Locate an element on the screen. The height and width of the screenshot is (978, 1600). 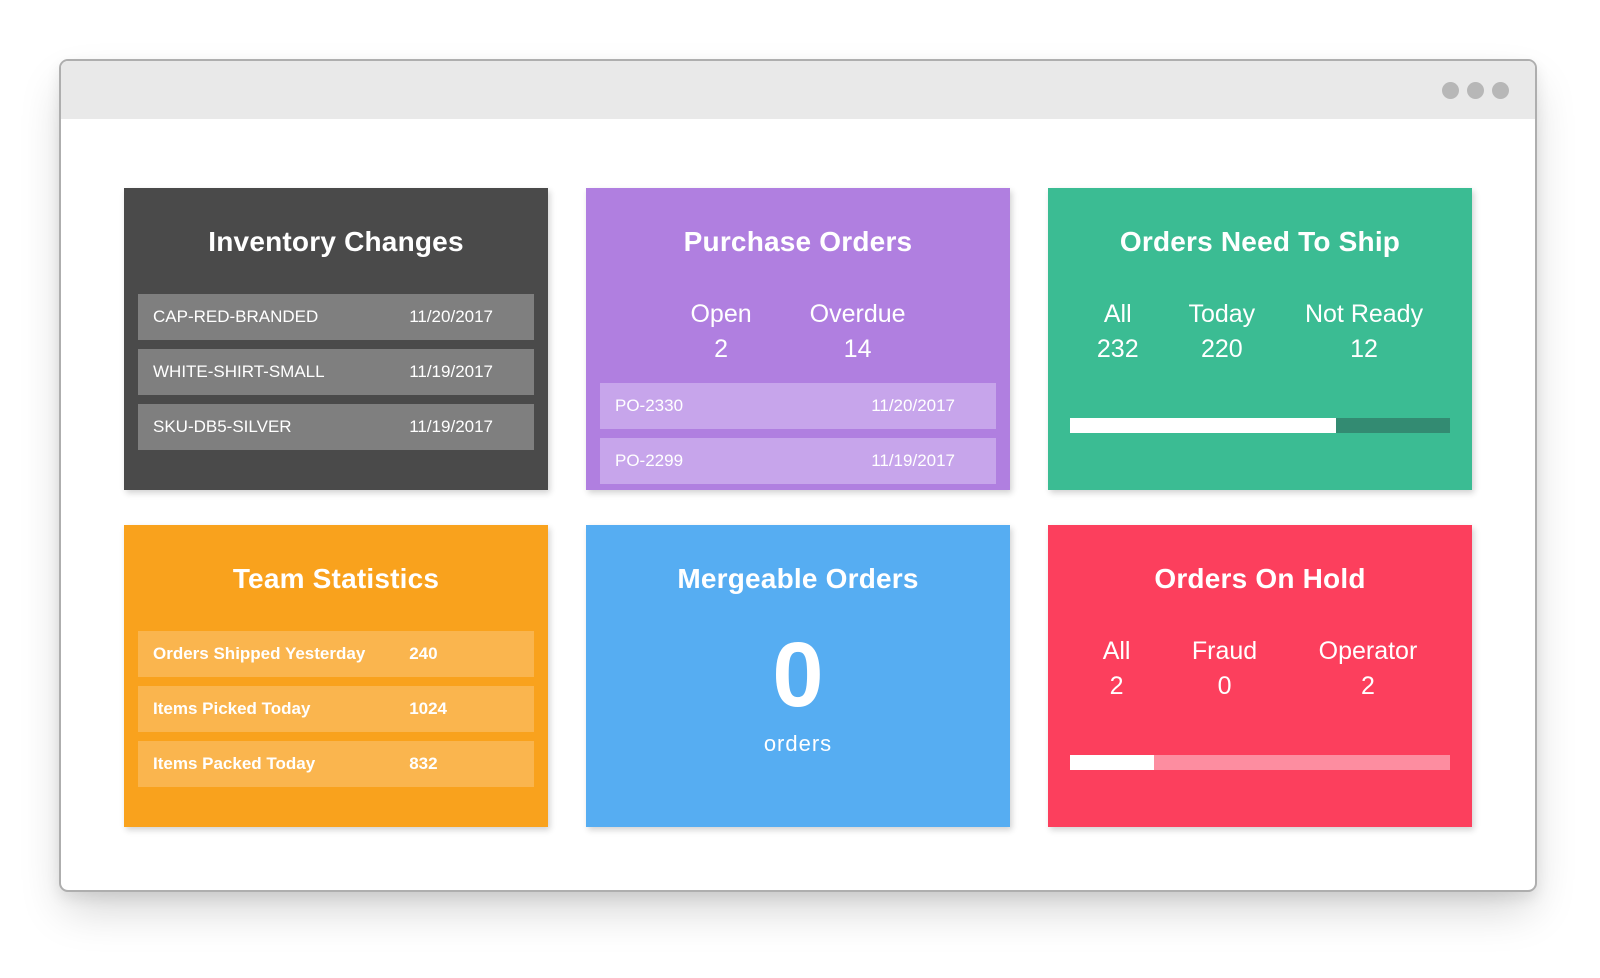
stat-all: All 2 is located at coordinates (1117, 669).